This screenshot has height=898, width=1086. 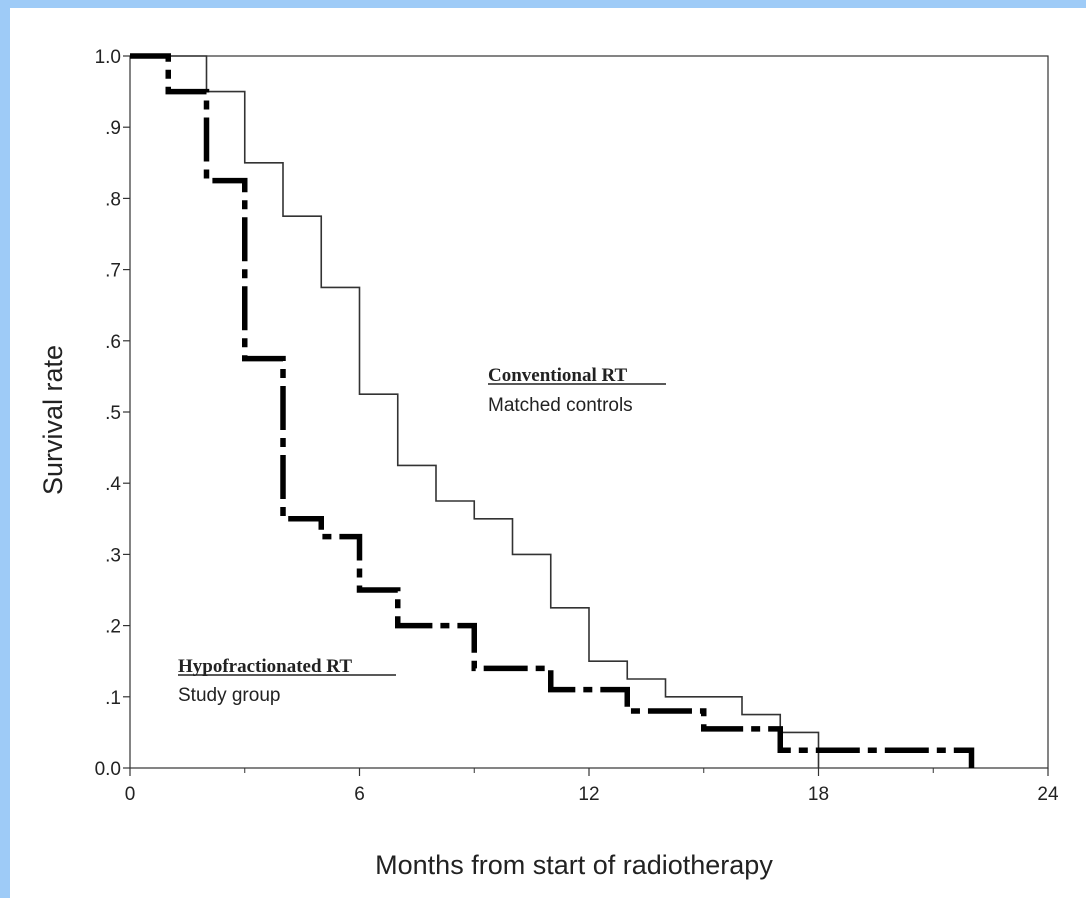 What do you see at coordinates (113, 484) in the screenshot?
I see `y-tick-label: .4` at bounding box center [113, 484].